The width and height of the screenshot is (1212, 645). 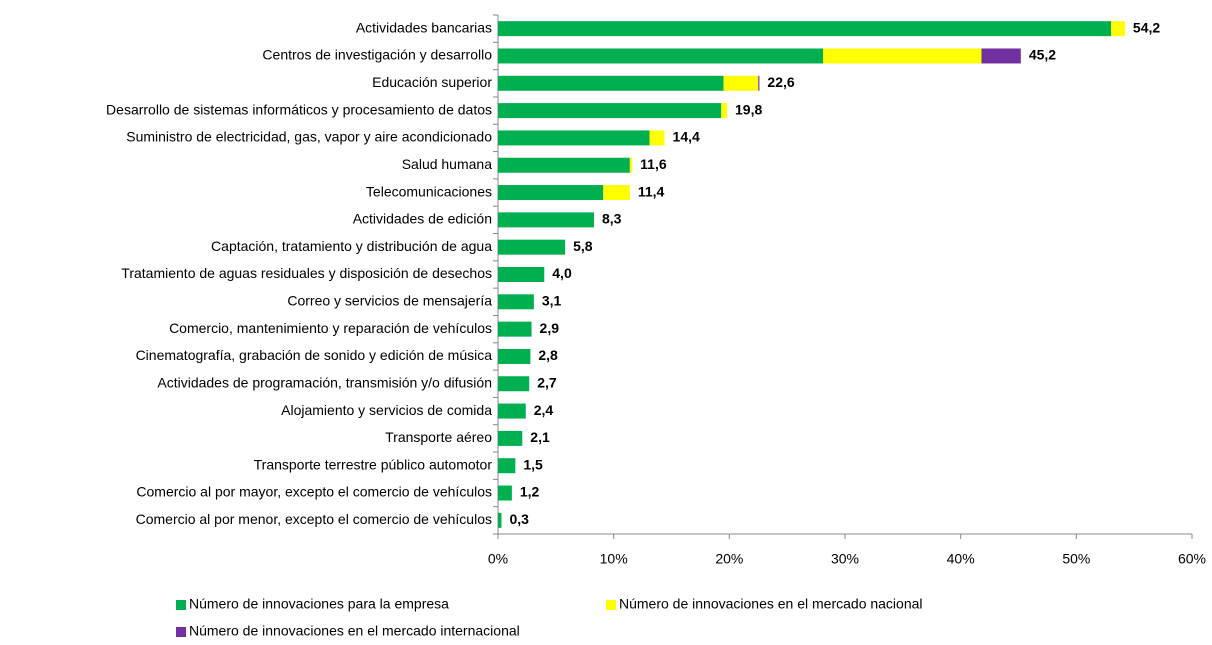 I want to click on x-tick-label: 40%, so click(x=961, y=559).